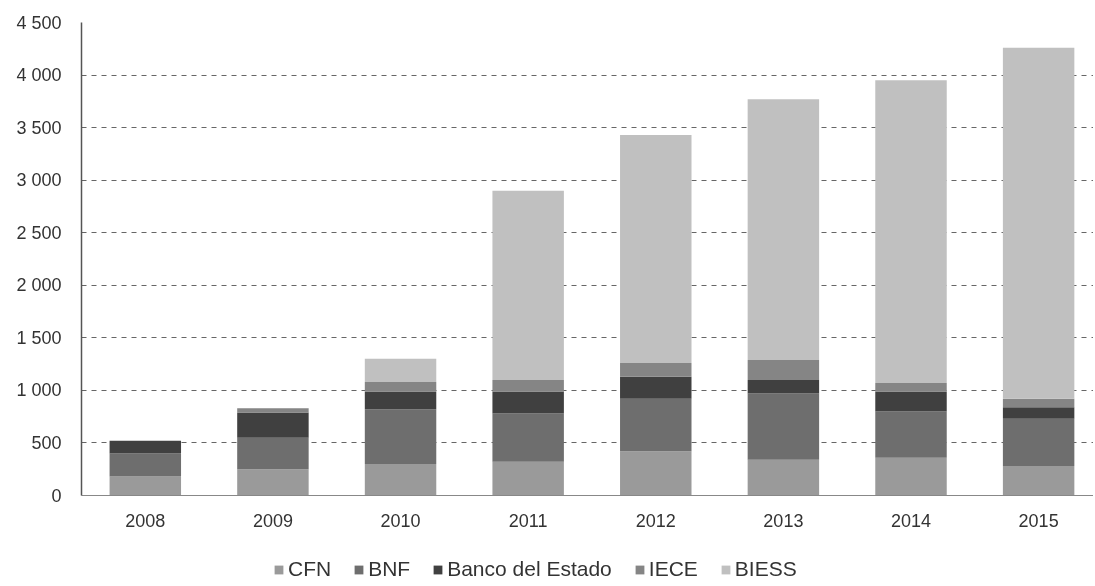 This screenshot has height=586, width=1095. I want to click on x-tick-label: 2011, so click(528, 520).